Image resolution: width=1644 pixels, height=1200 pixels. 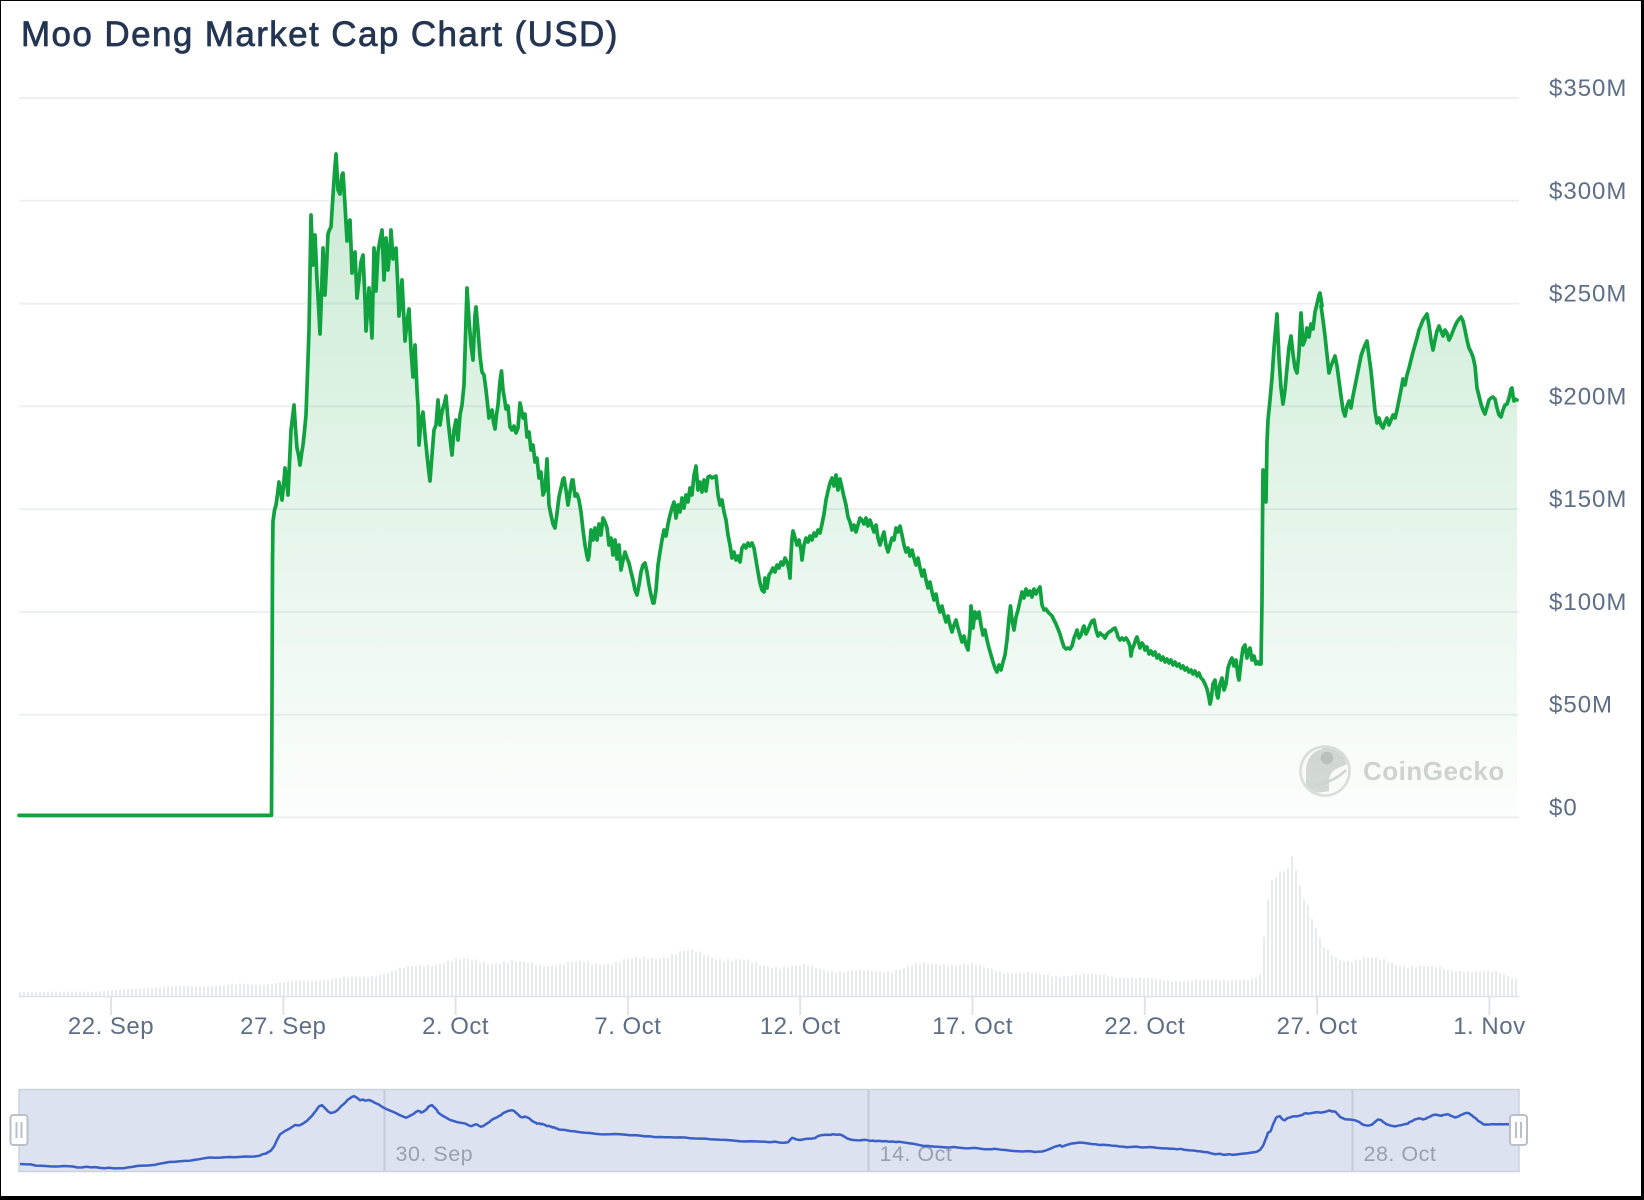 I want to click on svg-text: 12. Oct, so click(x=800, y=1026).